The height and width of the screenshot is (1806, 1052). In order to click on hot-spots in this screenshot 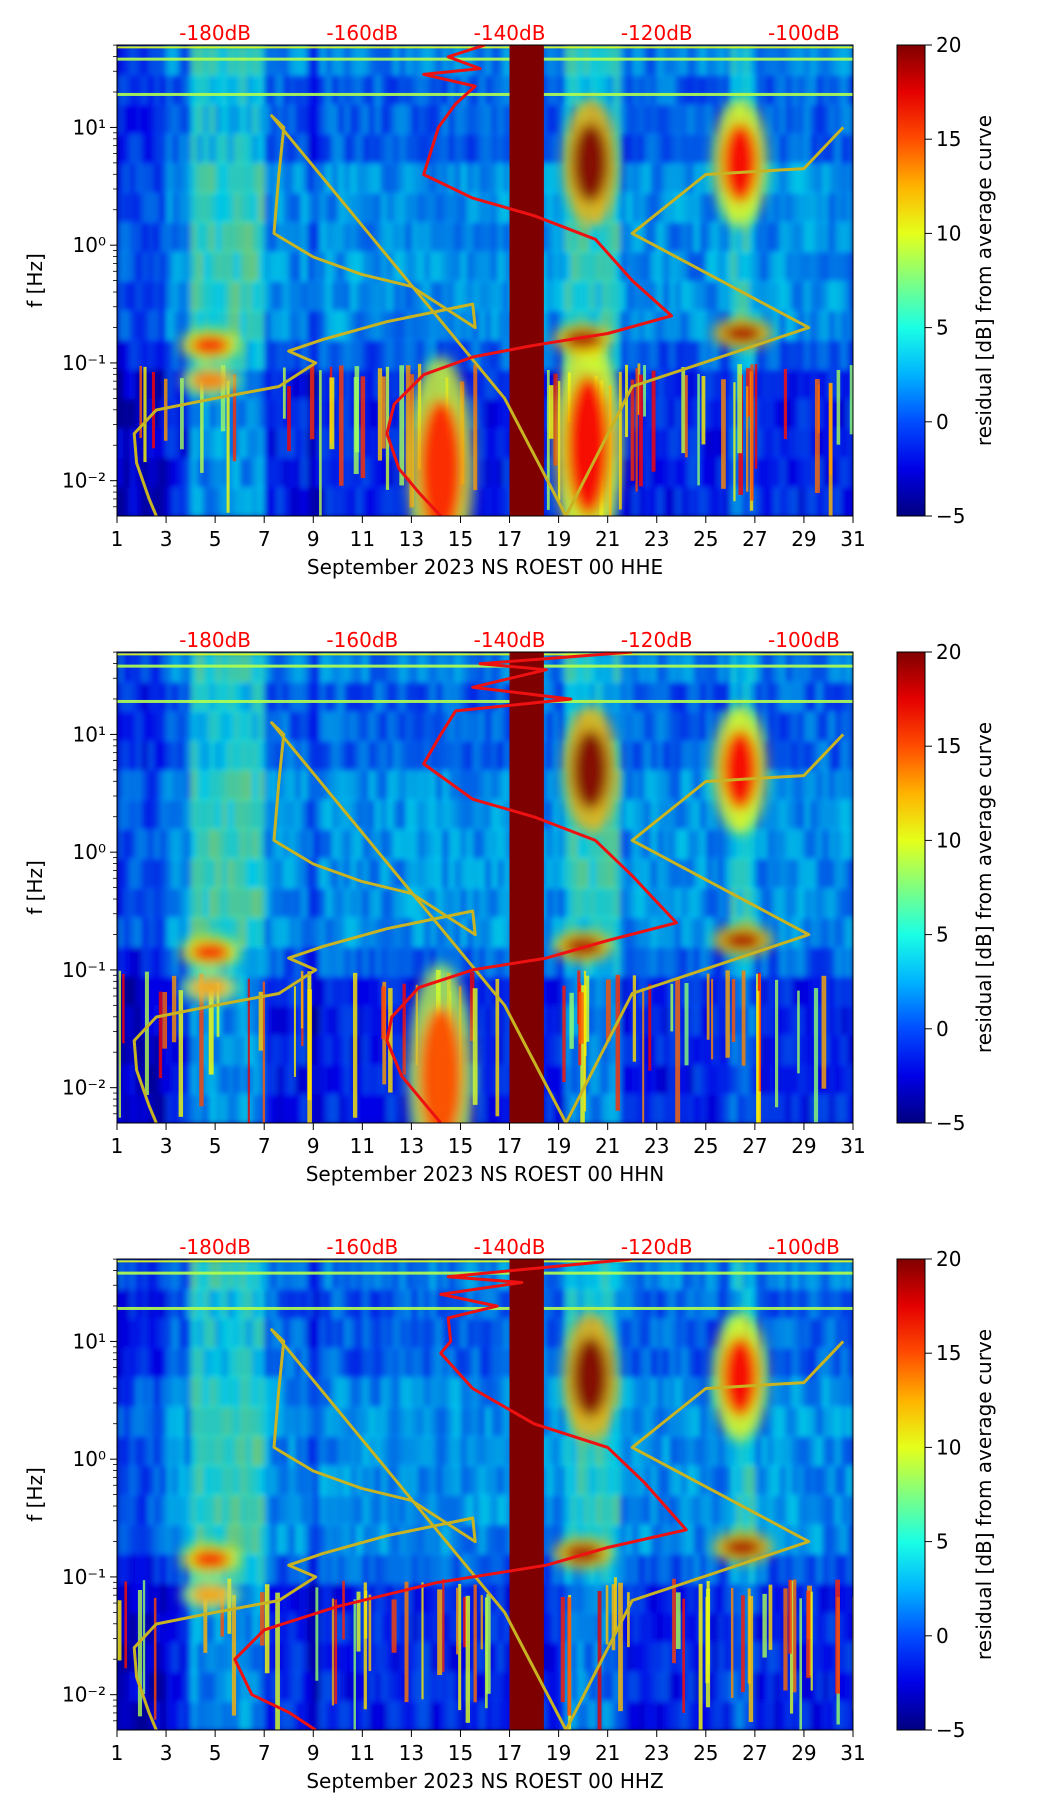, I will do `click(476, 307)`.